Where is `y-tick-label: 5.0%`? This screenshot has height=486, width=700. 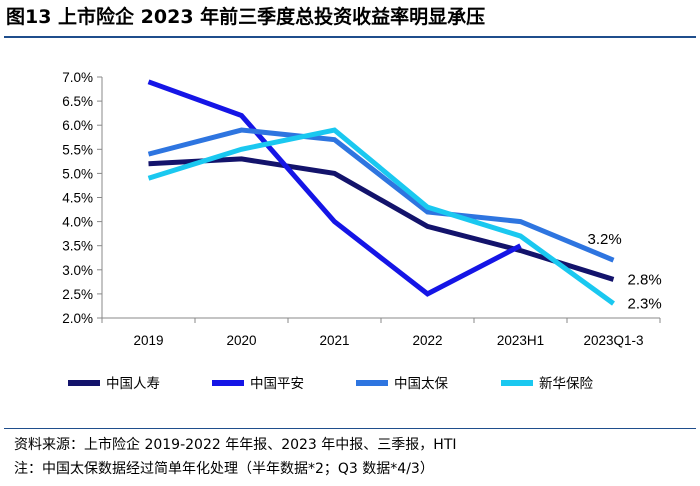 y-tick-label: 5.0% is located at coordinates (77, 173).